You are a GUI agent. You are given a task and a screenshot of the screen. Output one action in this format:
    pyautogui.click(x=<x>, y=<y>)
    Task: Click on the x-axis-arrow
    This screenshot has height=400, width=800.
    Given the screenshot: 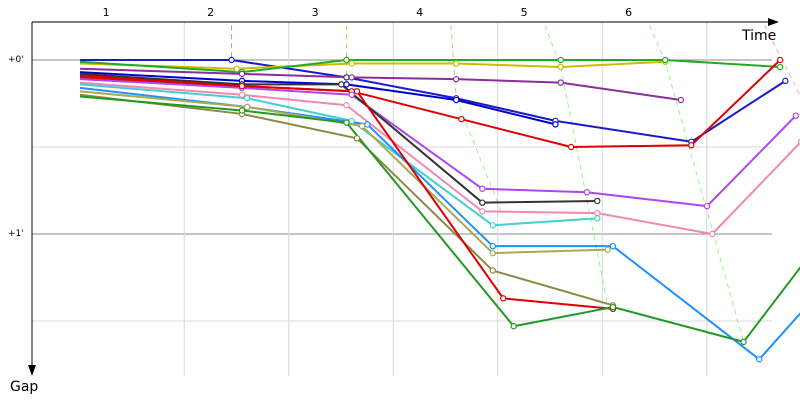 What is the action you would take?
    pyautogui.click(x=773, y=22)
    